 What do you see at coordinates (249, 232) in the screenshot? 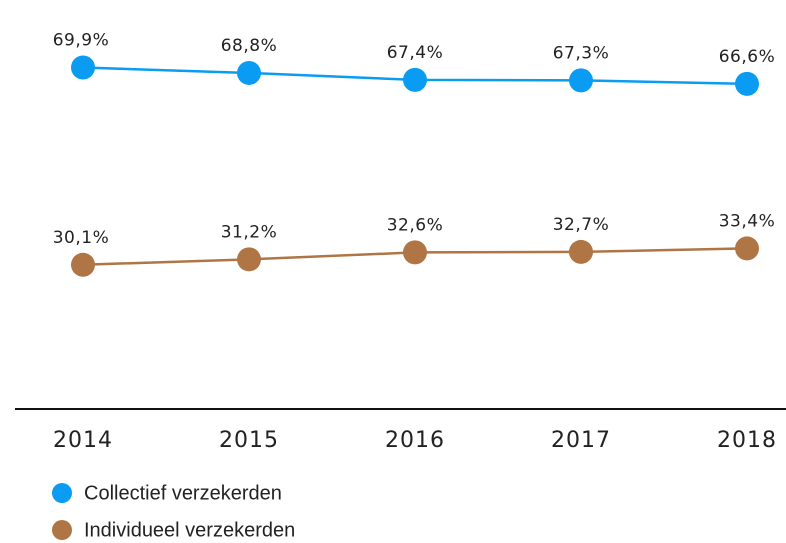
I see `data-label: 31,2%` at bounding box center [249, 232].